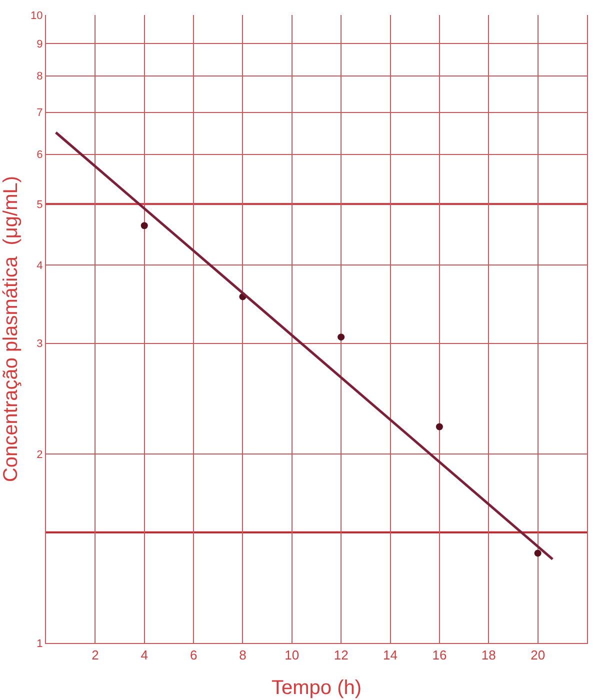 This screenshot has height=700, width=593. Describe the element at coordinates (39, 266) in the screenshot. I see `y-tick-label: 4` at that location.